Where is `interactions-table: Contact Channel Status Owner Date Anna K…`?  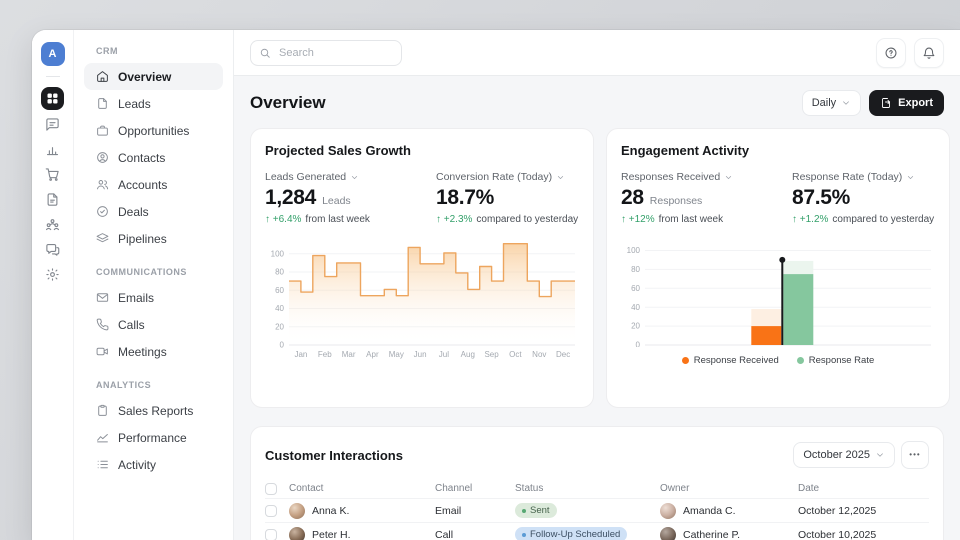 interactions-table: Contact Channel Status Owner Date Anna K… is located at coordinates (597, 509).